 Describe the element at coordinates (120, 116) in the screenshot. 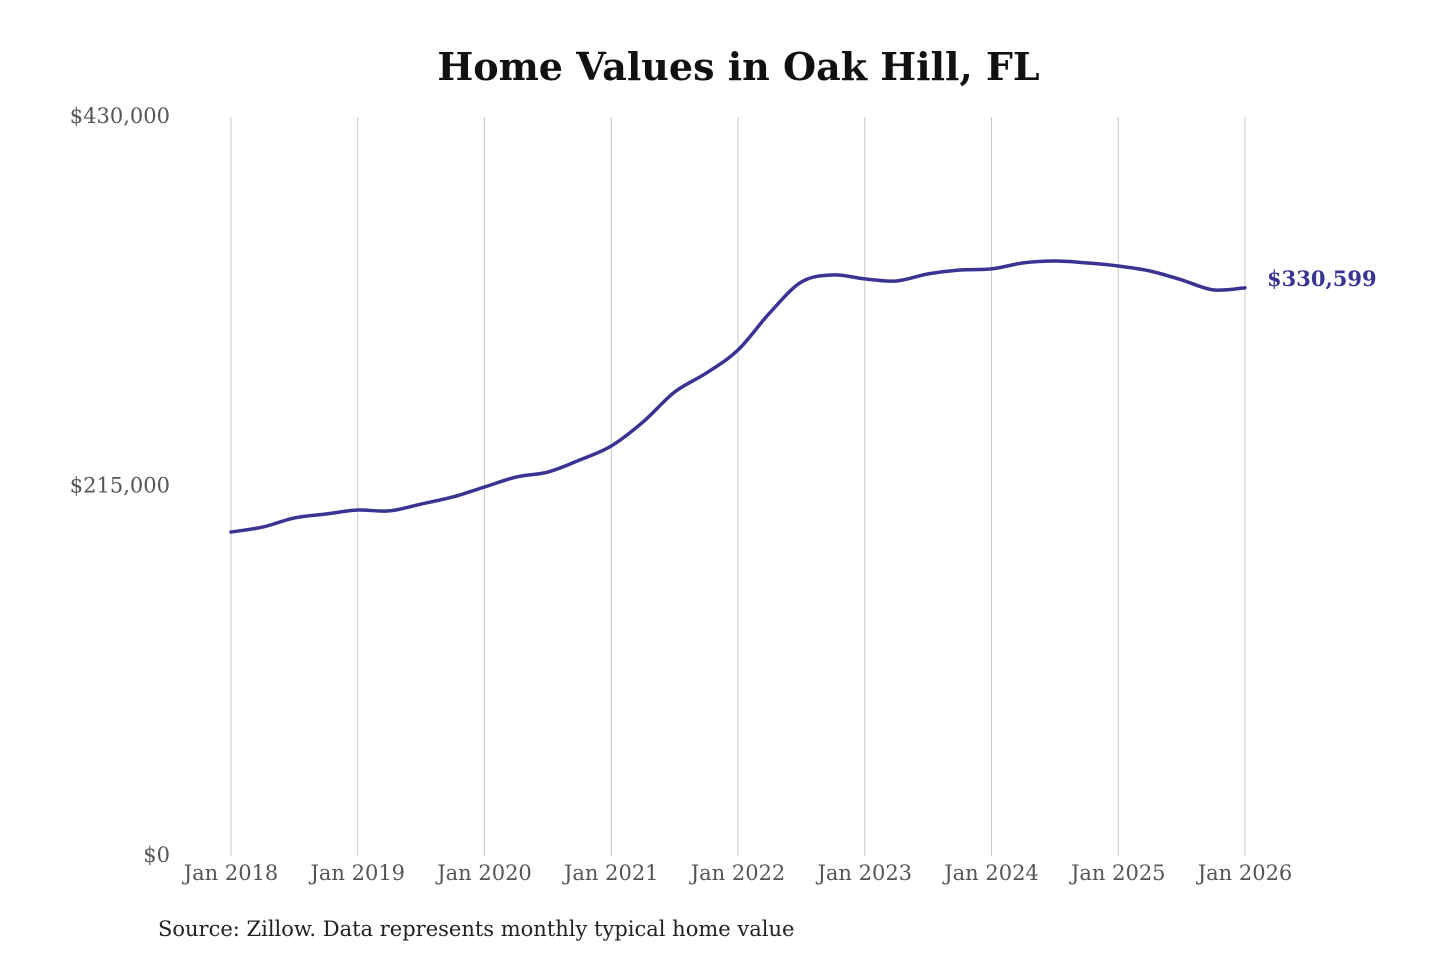

I see `y-tick-label: $430,000` at that location.